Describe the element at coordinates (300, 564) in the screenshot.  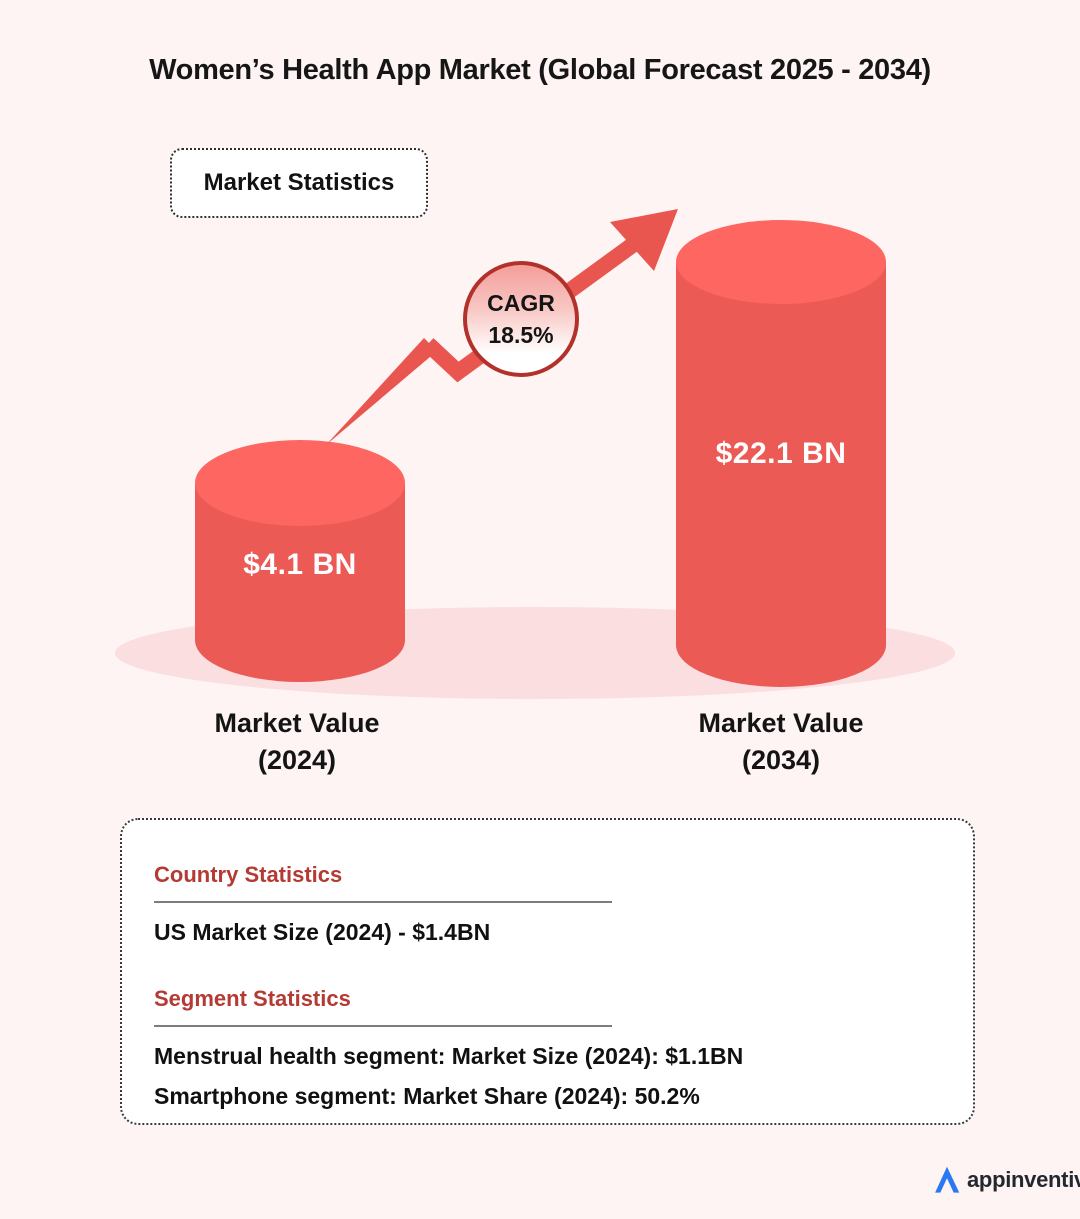
I see `bar-2024-value-label: $4.1 BN` at that location.